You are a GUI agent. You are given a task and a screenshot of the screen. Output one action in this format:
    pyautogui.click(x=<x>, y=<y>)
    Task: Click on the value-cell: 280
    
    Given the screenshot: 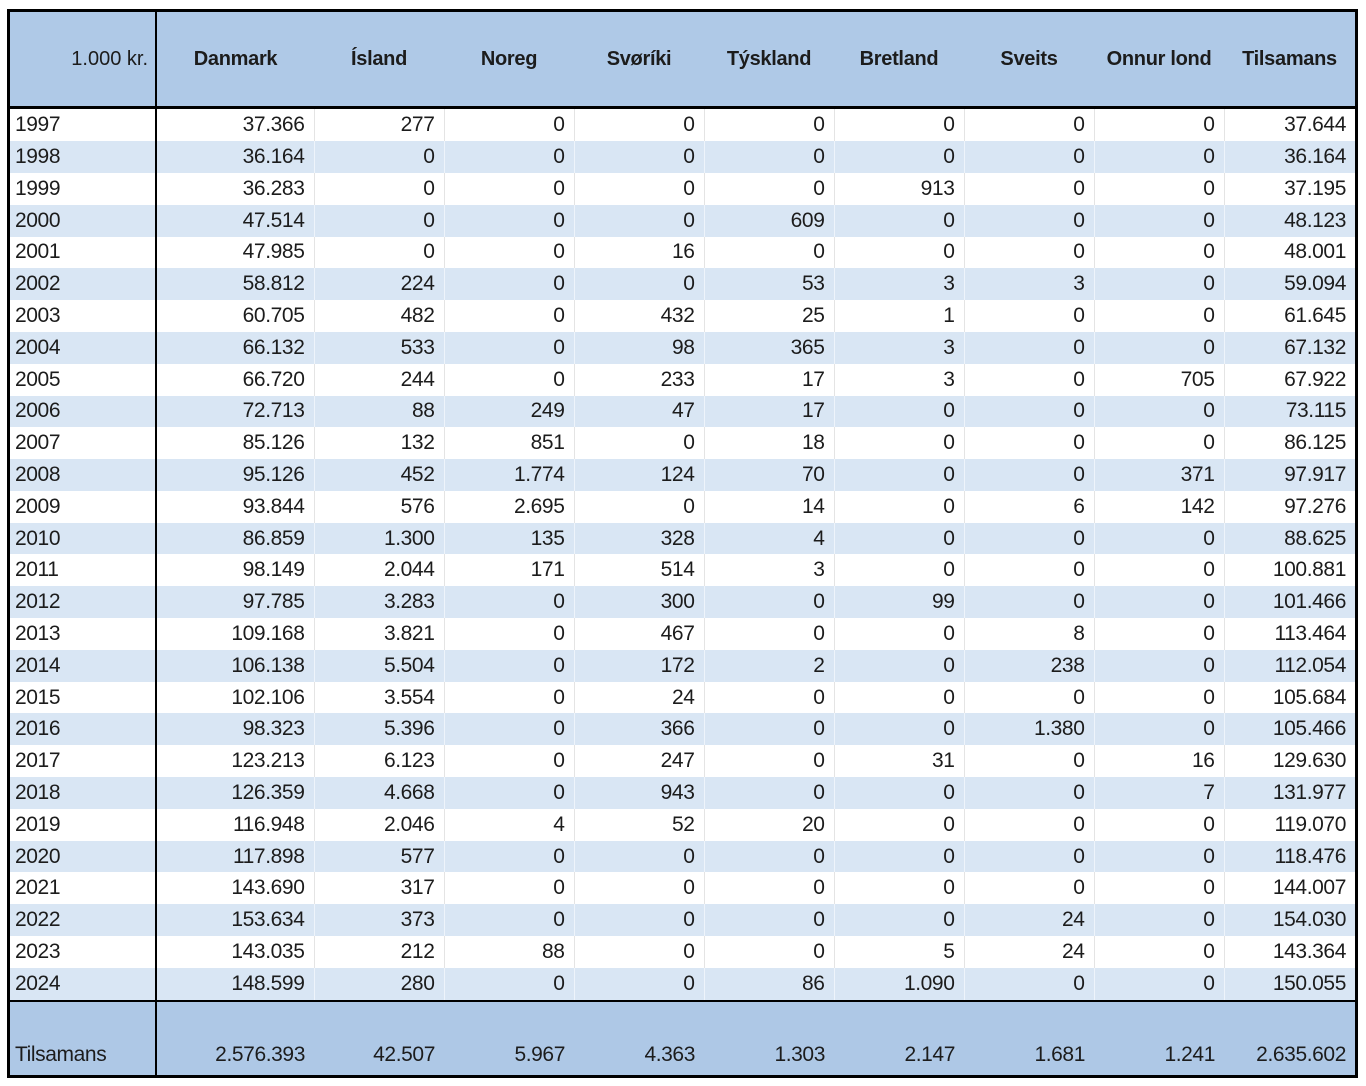 What is the action you would take?
    pyautogui.click(x=379, y=984)
    